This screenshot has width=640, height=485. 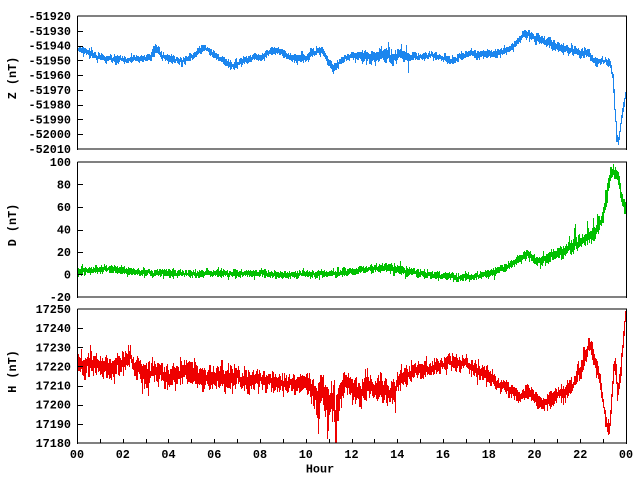 I want to click on svg-text: 0, so click(x=67, y=276).